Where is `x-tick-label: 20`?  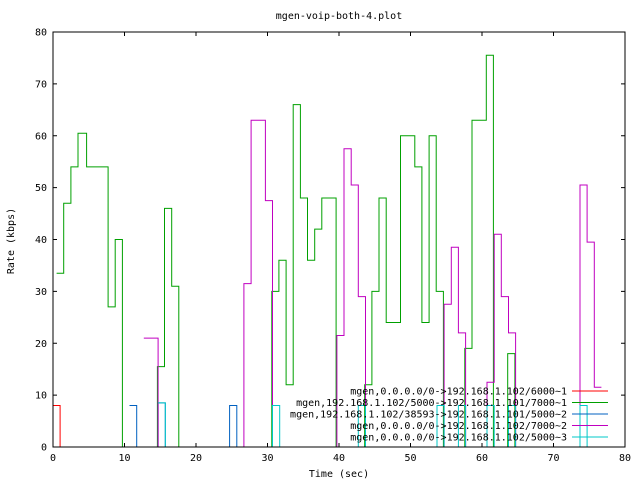
x-tick-label: 20 is located at coordinates (196, 458).